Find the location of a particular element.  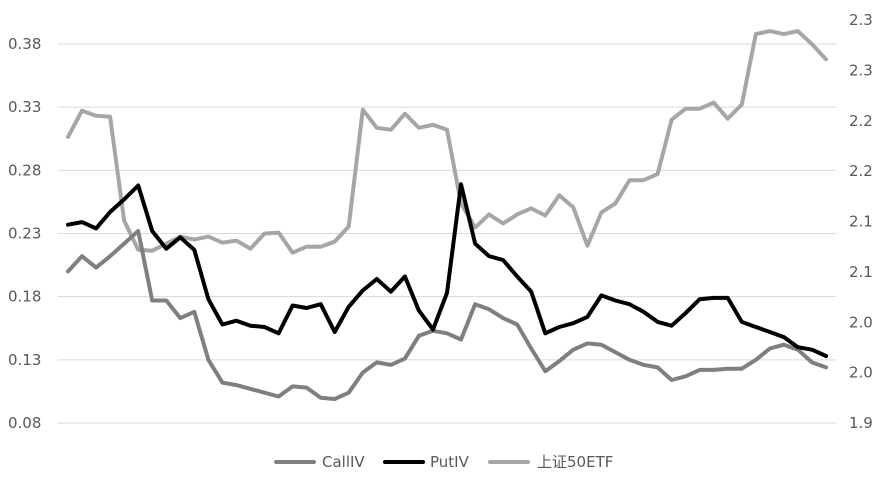

left-tick-label: 0.28 is located at coordinates (24, 170).